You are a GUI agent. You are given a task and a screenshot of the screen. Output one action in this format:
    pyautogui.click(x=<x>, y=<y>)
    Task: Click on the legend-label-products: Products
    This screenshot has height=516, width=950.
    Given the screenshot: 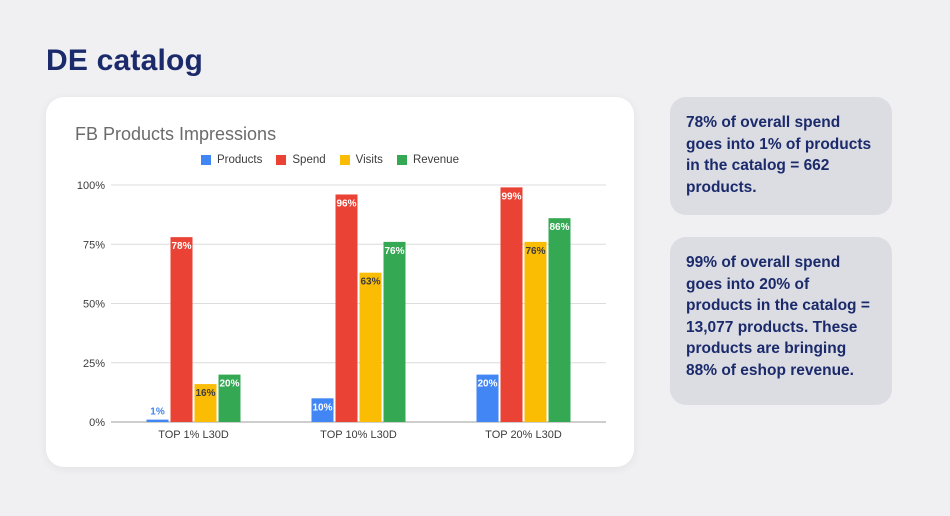 What is the action you would take?
    pyautogui.click(x=240, y=160)
    